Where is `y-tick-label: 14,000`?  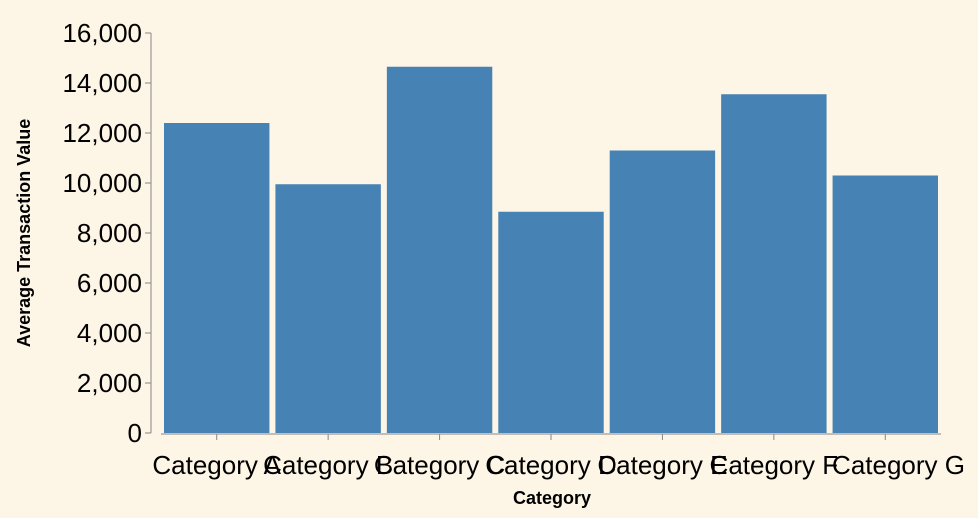 y-tick-label: 14,000 is located at coordinates (102, 83).